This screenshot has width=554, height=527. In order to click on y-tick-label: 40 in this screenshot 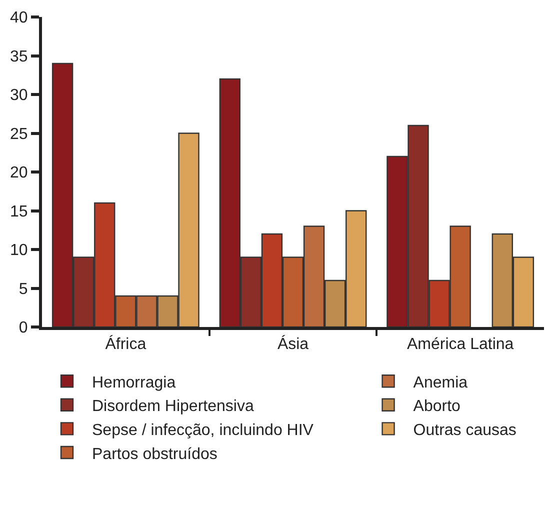, I will do `click(19, 18)`.